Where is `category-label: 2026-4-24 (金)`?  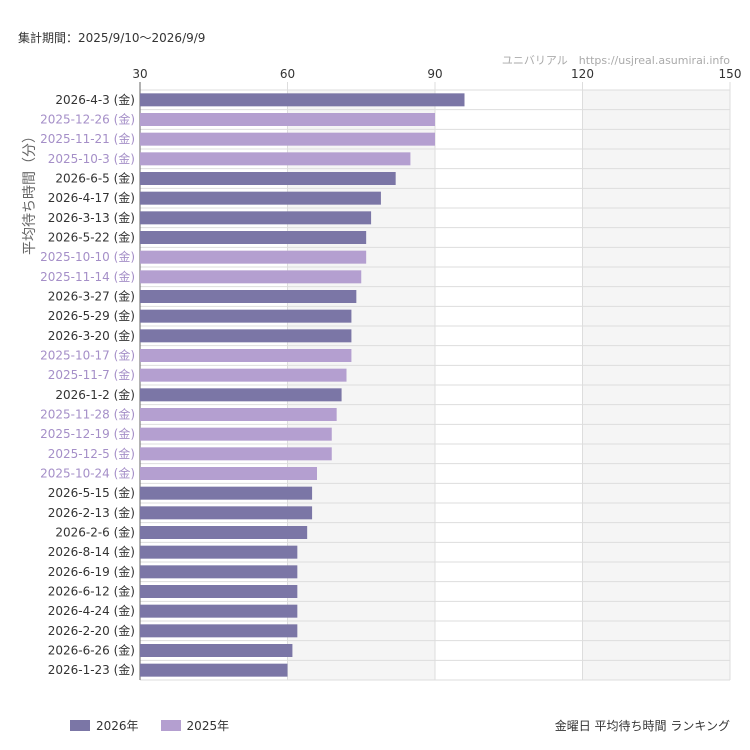
category-label: 2026-4-24 (金) is located at coordinates (91, 610).